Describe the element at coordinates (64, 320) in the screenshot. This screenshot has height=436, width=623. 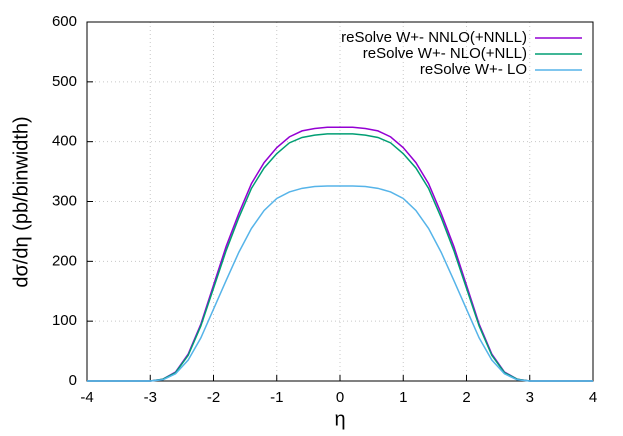
I see `y-tick-label: 100` at that location.